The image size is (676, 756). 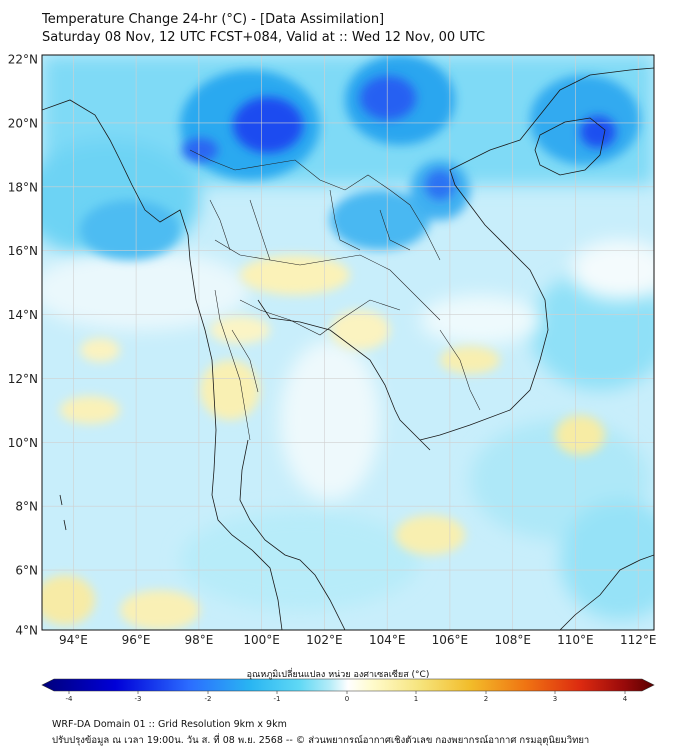 I want to click on colorbar: -4 -3 -2 -1 0 1 2 3 4, so click(x=348, y=690).